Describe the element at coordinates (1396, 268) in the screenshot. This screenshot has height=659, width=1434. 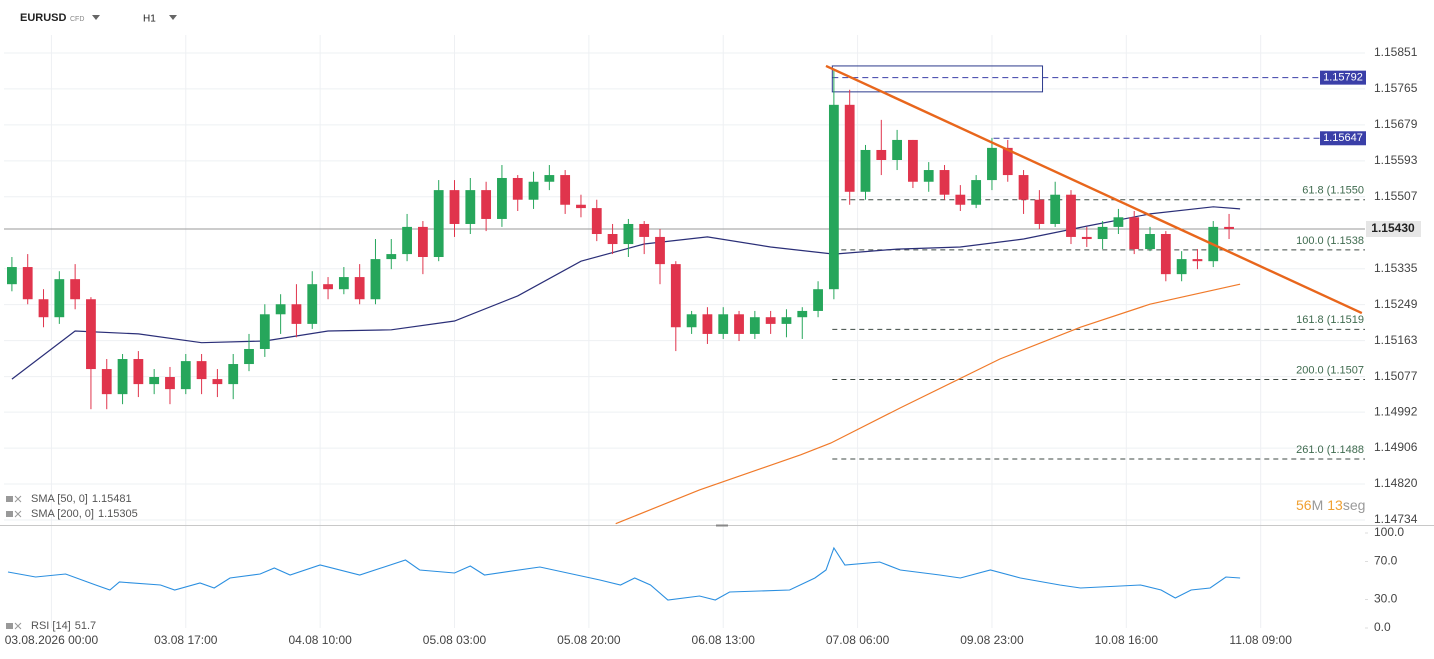
I see `y-tick-label: 1.15335` at that location.